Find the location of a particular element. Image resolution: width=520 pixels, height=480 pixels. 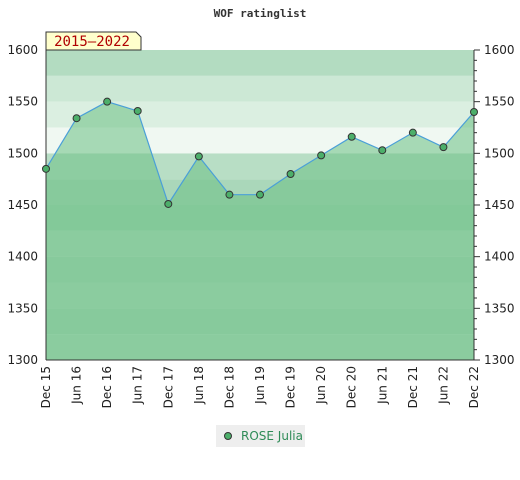

x-tick-label: Dec 18 is located at coordinates (229, 387).